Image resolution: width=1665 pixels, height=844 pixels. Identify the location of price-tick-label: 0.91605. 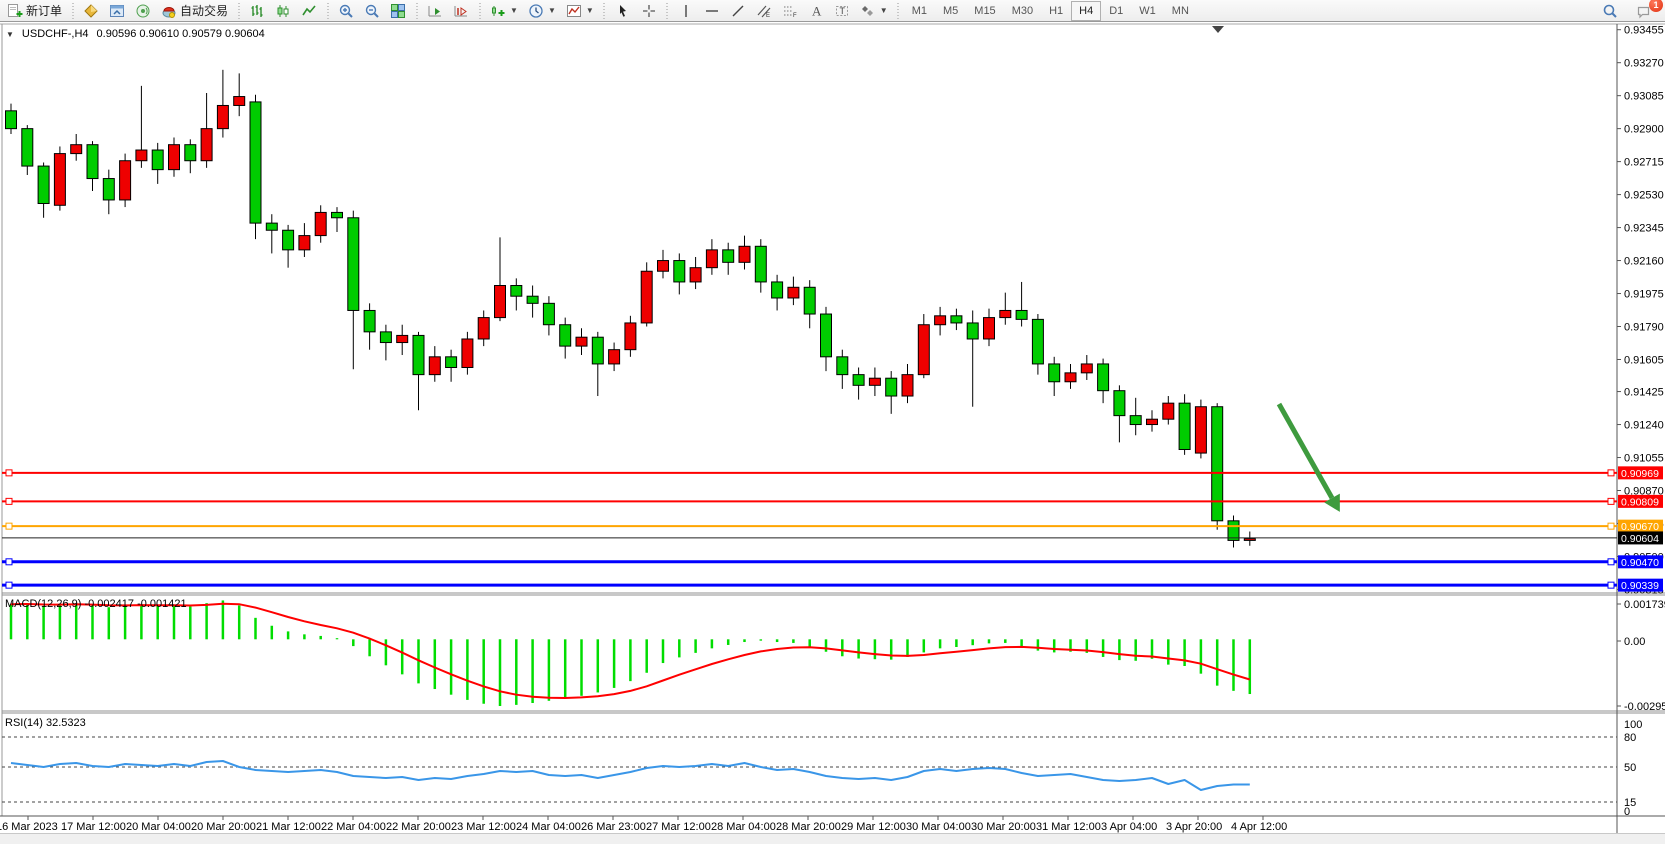
(1644, 360).